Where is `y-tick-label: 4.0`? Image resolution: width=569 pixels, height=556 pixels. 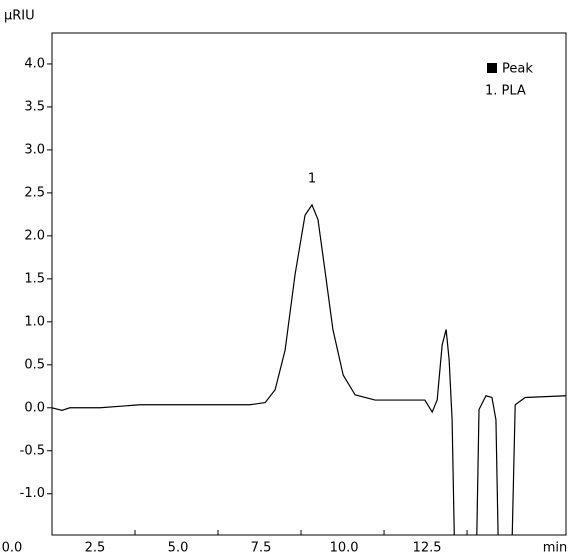
y-tick-label: 4.0 is located at coordinates (34, 63).